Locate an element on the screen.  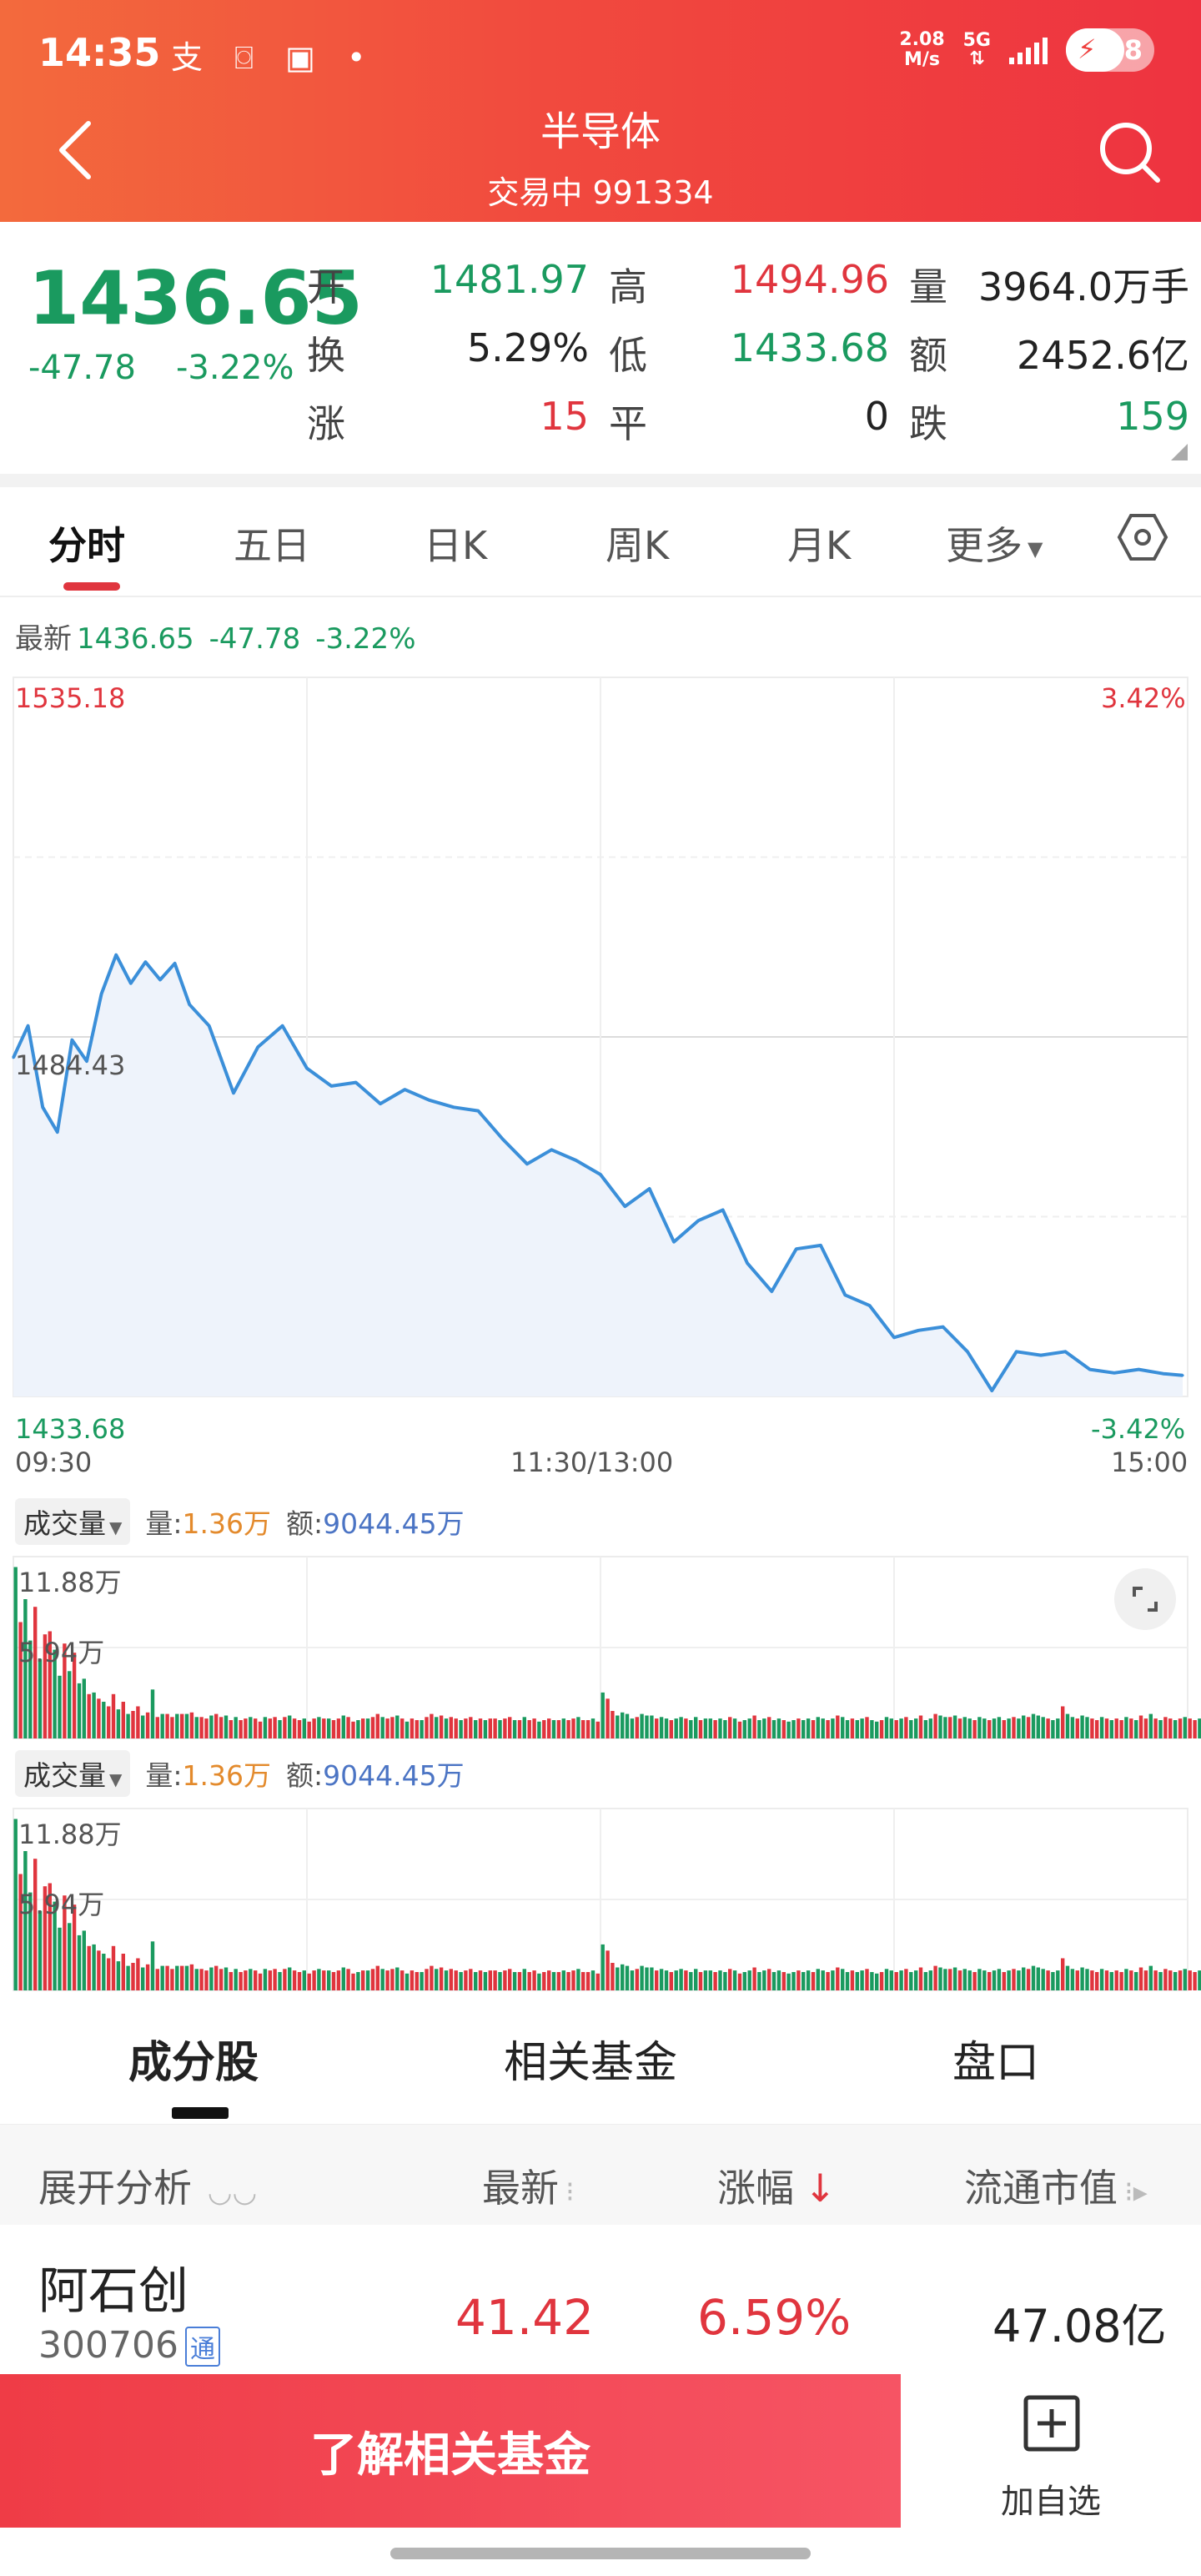
flat-count-label: 平 is located at coordinates (628, 423).